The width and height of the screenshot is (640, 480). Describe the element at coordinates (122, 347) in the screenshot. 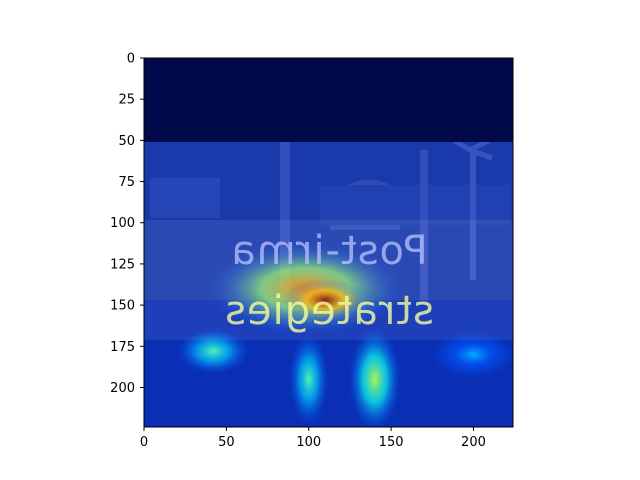

I see `y-tick-label: 175` at that location.